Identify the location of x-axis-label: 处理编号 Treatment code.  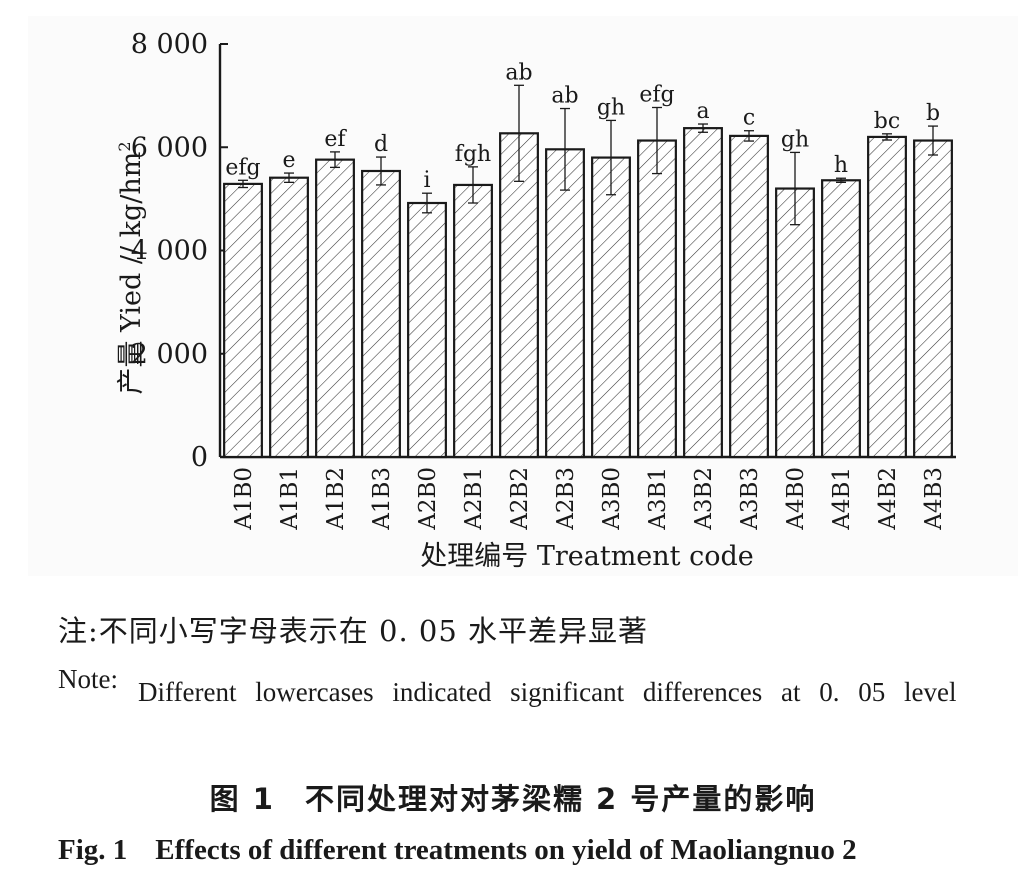
(586, 556).